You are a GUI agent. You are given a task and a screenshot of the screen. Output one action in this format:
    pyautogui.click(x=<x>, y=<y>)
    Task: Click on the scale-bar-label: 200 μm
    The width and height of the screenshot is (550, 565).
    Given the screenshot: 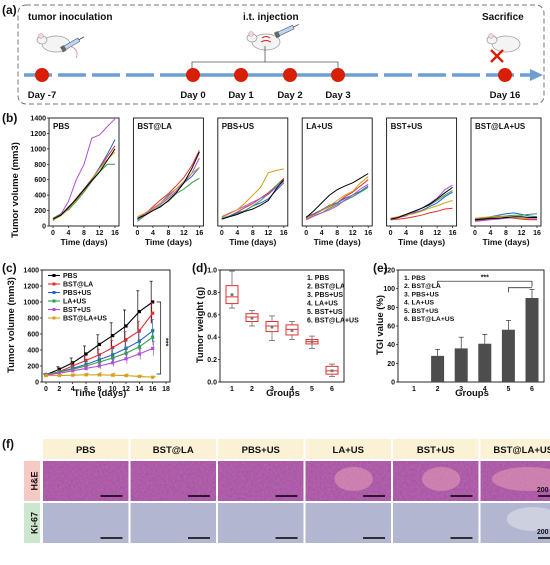 What is the action you would take?
    pyautogui.click(x=543, y=490)
    